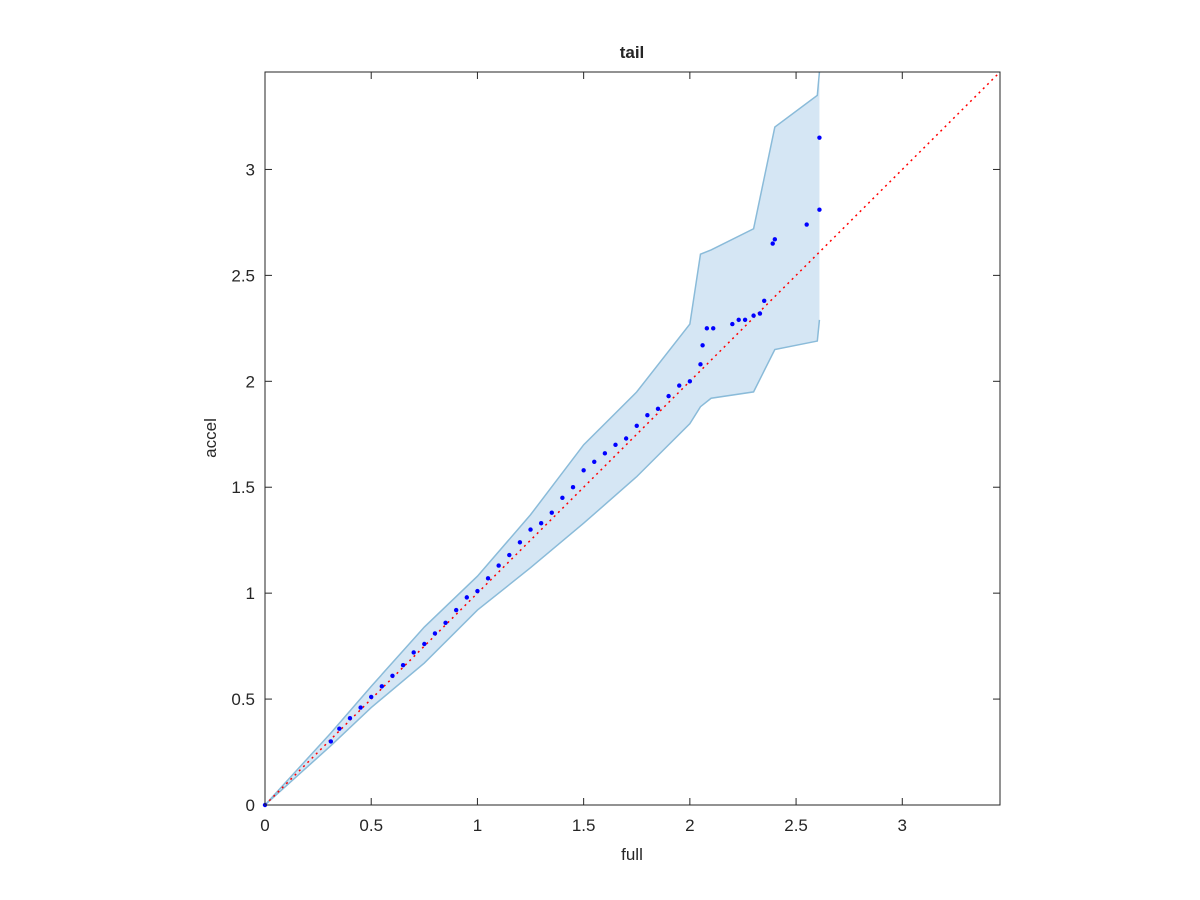 This screenshot has width=1200, height=900. Describe the element at coordinates (250, 381) in the screenshot. I see `y-tick-label: 2` at that location.